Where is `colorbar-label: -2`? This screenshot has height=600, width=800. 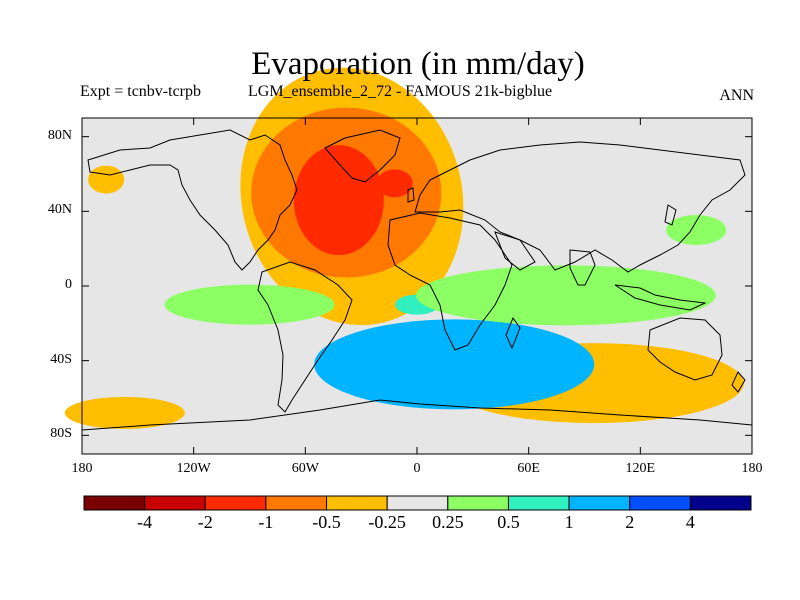 colorbar-label: -2 is located at coordinates (205, 522).